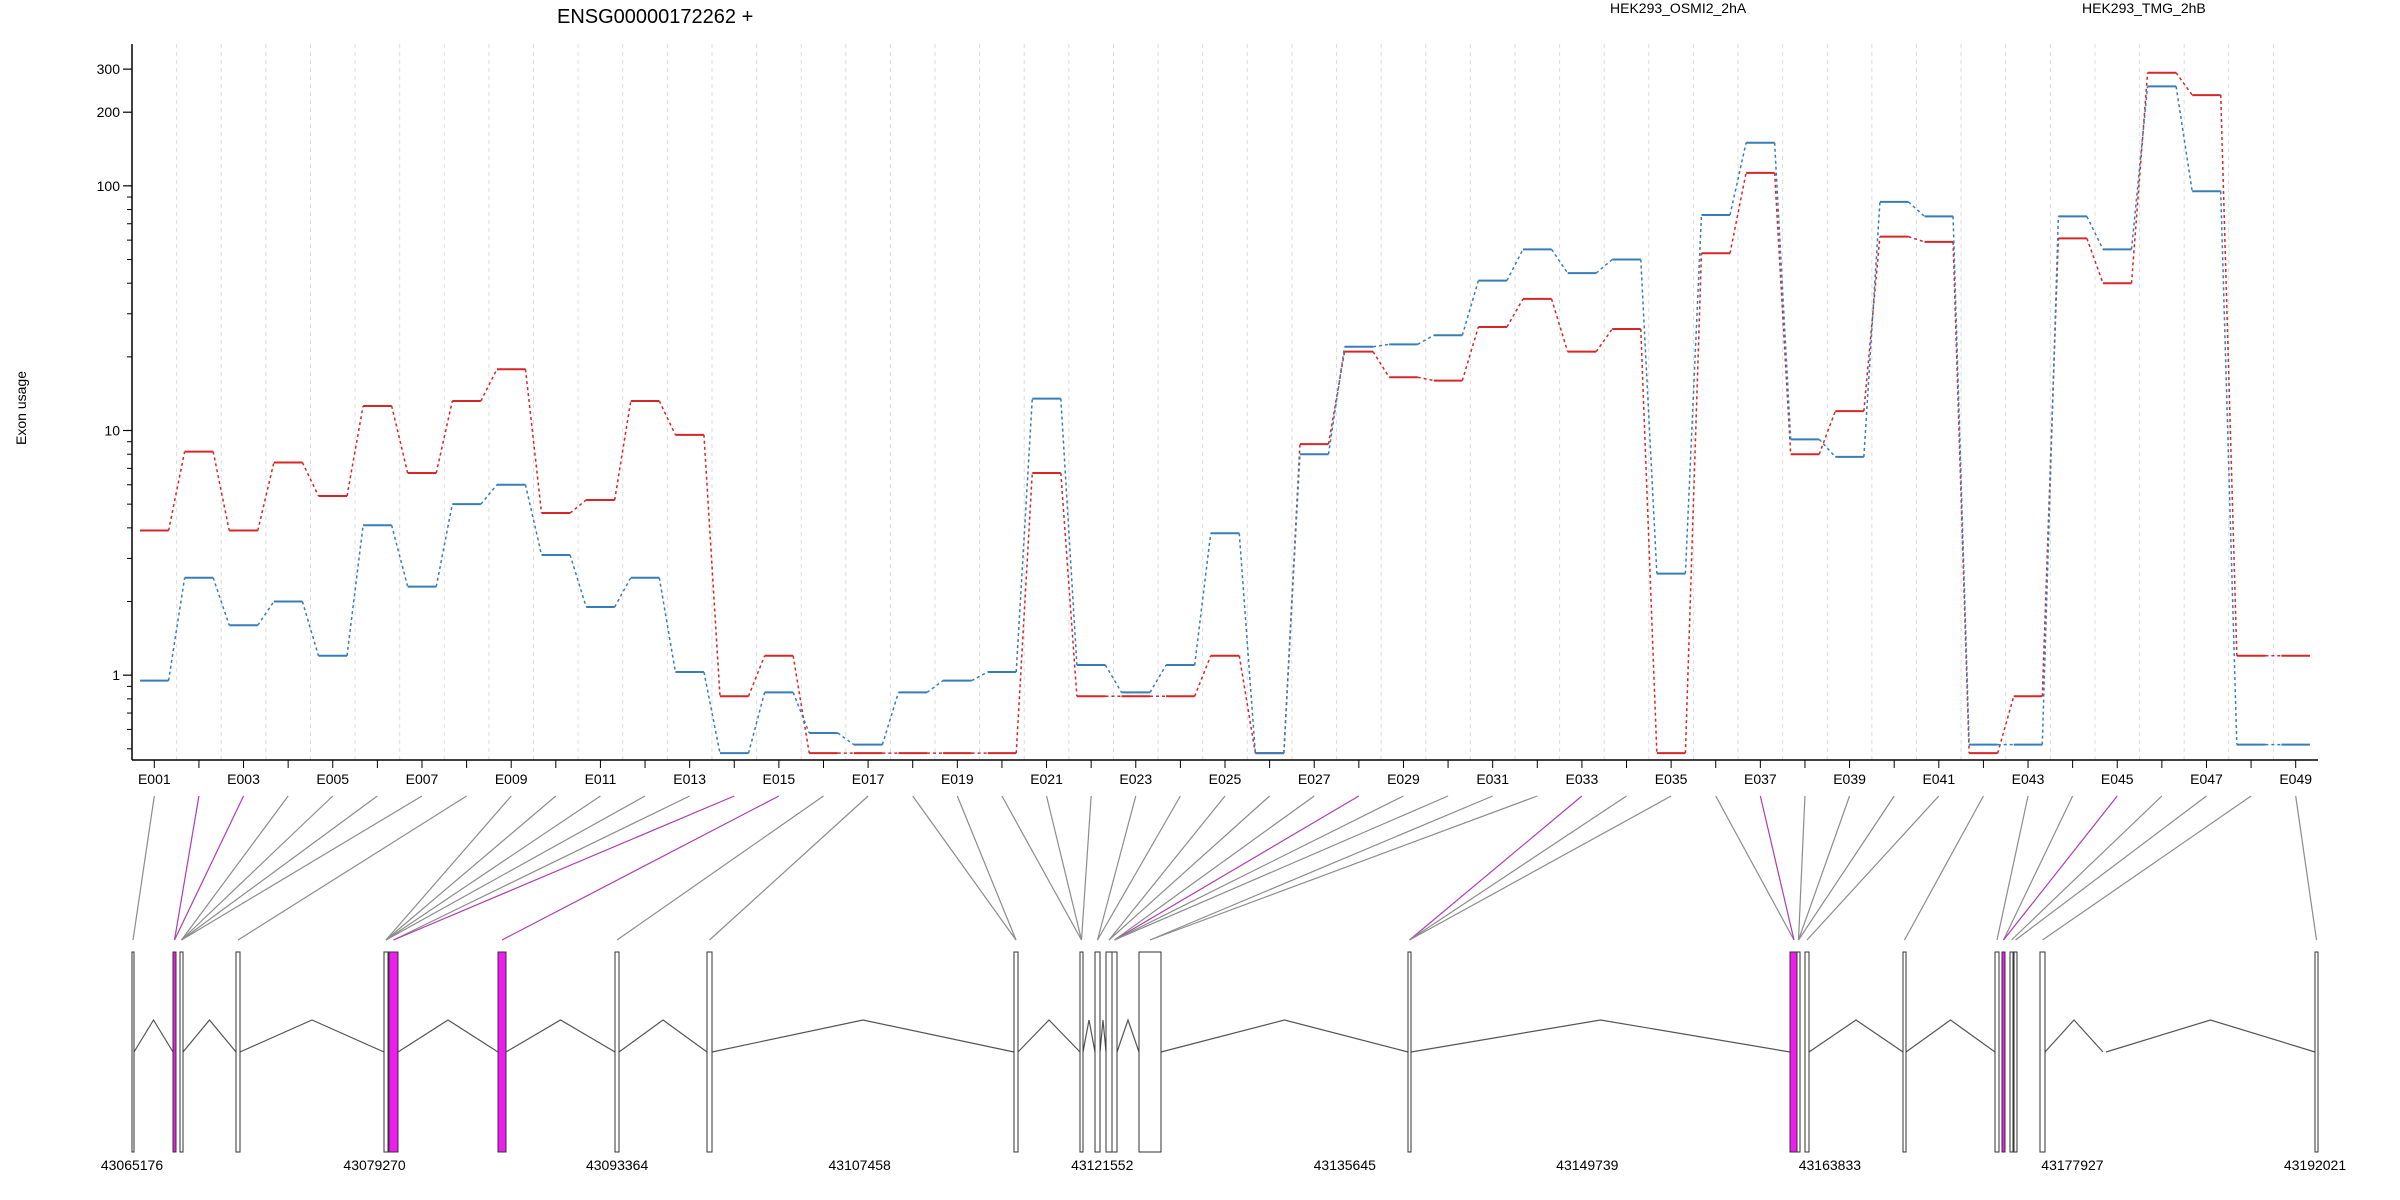  What do you see at coordinates (112, 431) in the screenshot?
I see `y-tick-label: 10` at bounding box center [112, 431].